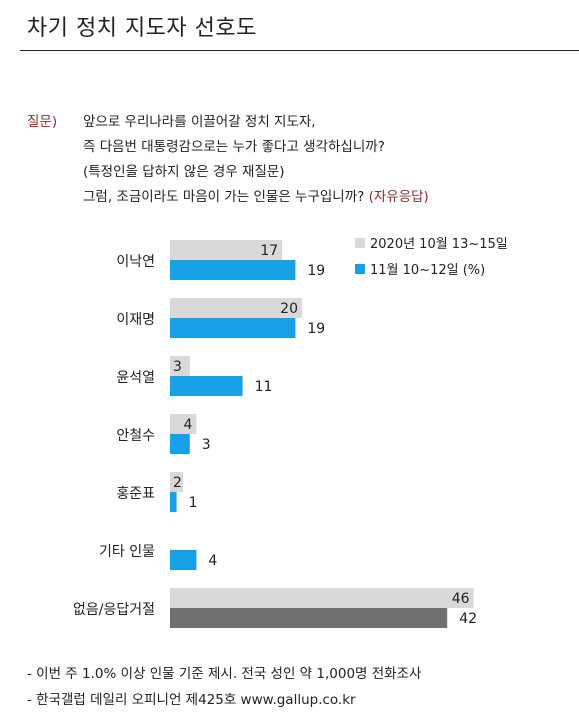 This screenshot has width=579, height=728. Describe the element at coordinates (135, 262) in the screenshot. I see `category-label: 이낙연` at that location.